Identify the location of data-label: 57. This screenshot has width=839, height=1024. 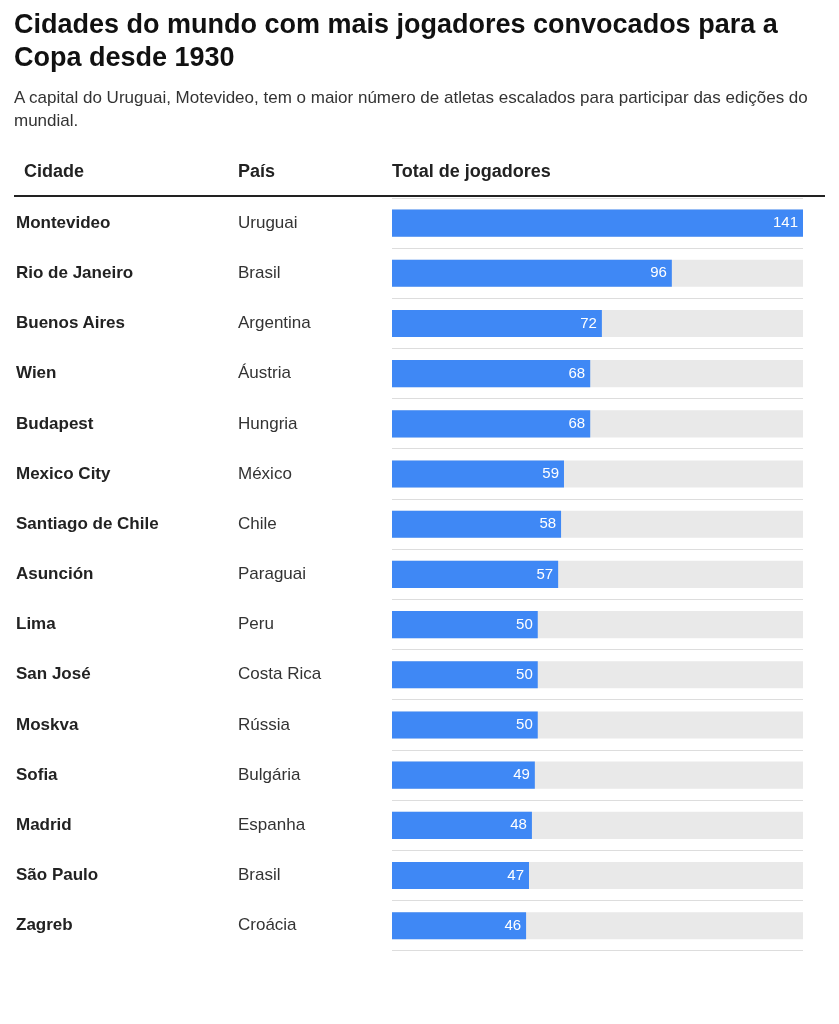
(545, 573).